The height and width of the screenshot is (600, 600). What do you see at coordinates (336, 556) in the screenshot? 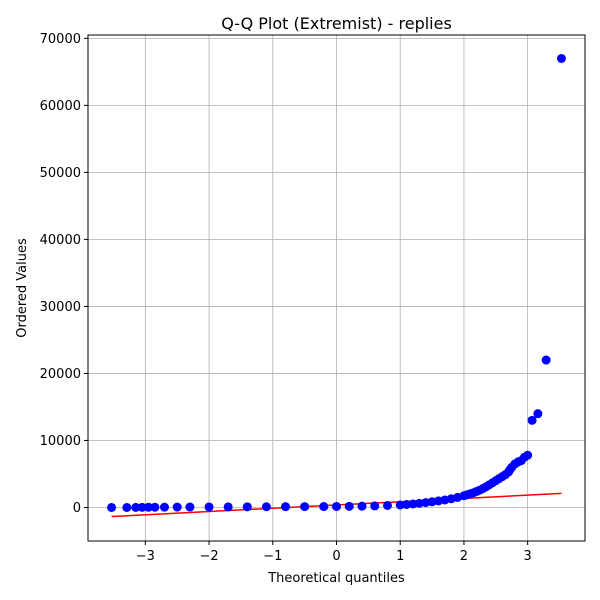
I see `x-tick-label: 0` at bounding box center [336, 556].